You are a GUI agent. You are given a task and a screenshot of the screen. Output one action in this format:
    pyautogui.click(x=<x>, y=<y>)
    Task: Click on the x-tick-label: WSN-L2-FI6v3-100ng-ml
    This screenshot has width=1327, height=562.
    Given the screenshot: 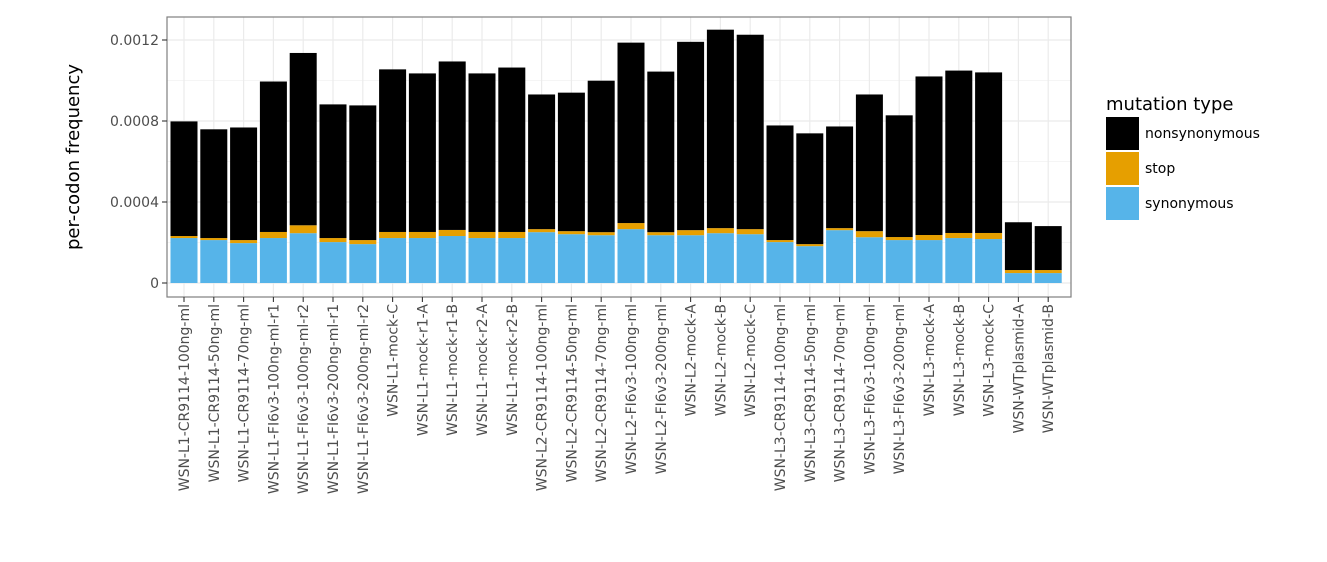 What is the action you would take?
    pyautogui.click(x=632, y=389)
    